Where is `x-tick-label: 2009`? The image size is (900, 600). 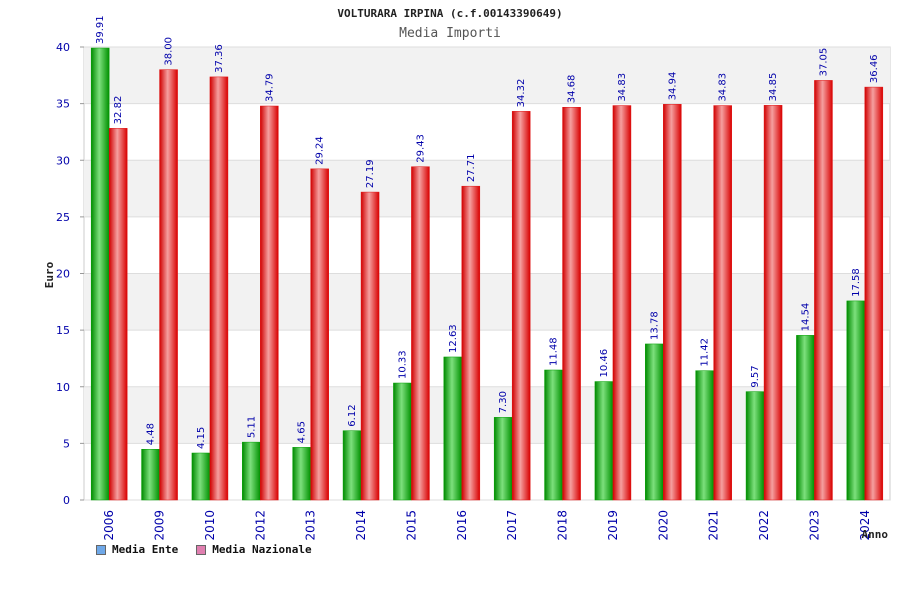
x-tick-label: 2009 is located at coordinates (160, 525).